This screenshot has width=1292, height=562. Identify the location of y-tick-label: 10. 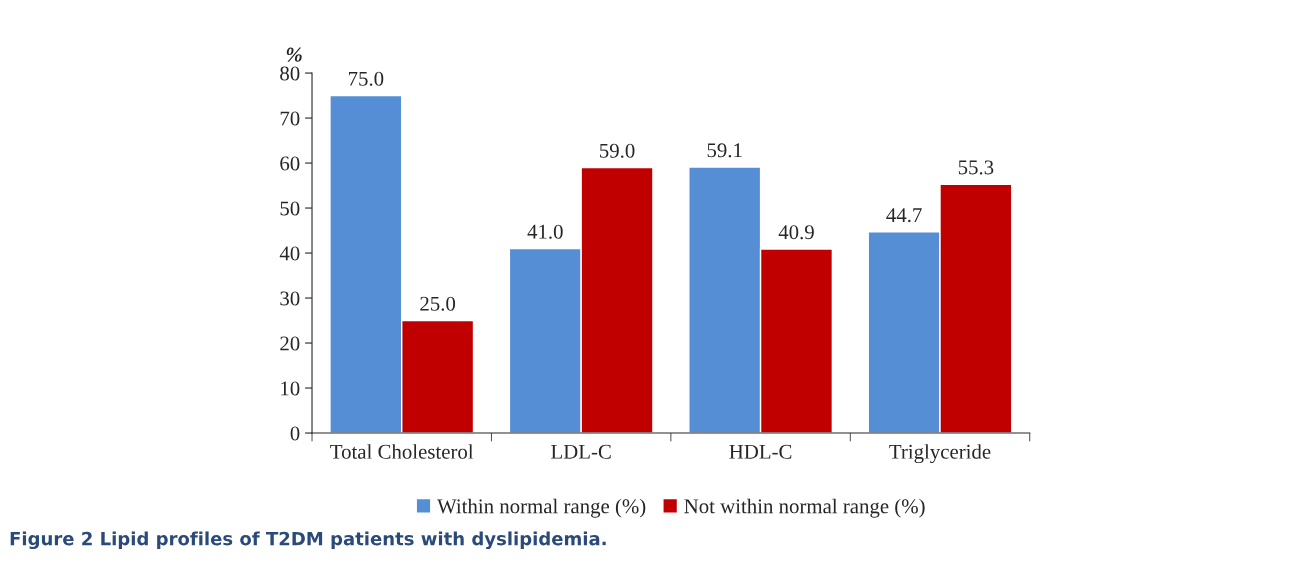
(290, 388).